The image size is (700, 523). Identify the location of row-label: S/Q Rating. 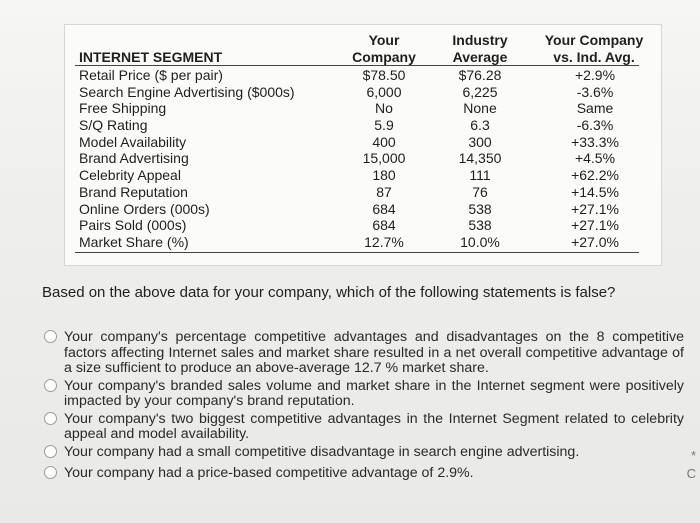
(113, 125).